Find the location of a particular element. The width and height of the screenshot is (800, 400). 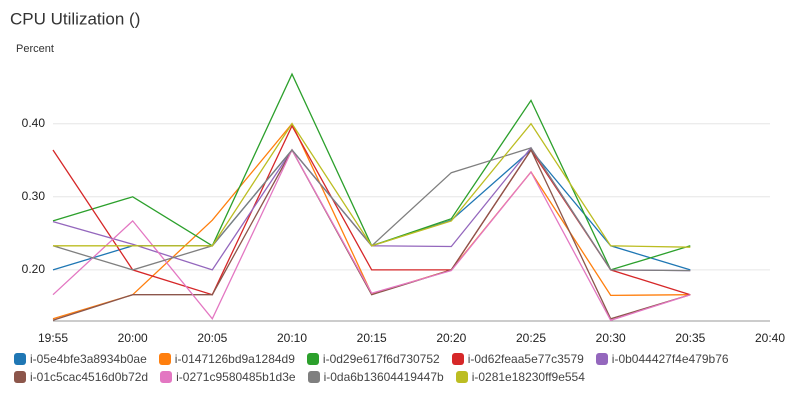

legend-item: i-01c5cac4516d0b72d is located at coordinates (81, 377).